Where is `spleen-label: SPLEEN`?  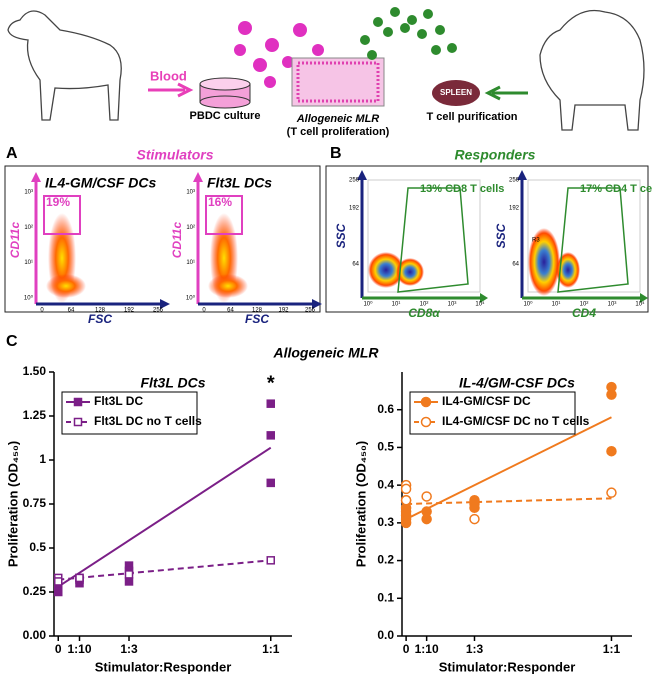
spleen-label: SPLEEN is located at coordinates (456, 92).